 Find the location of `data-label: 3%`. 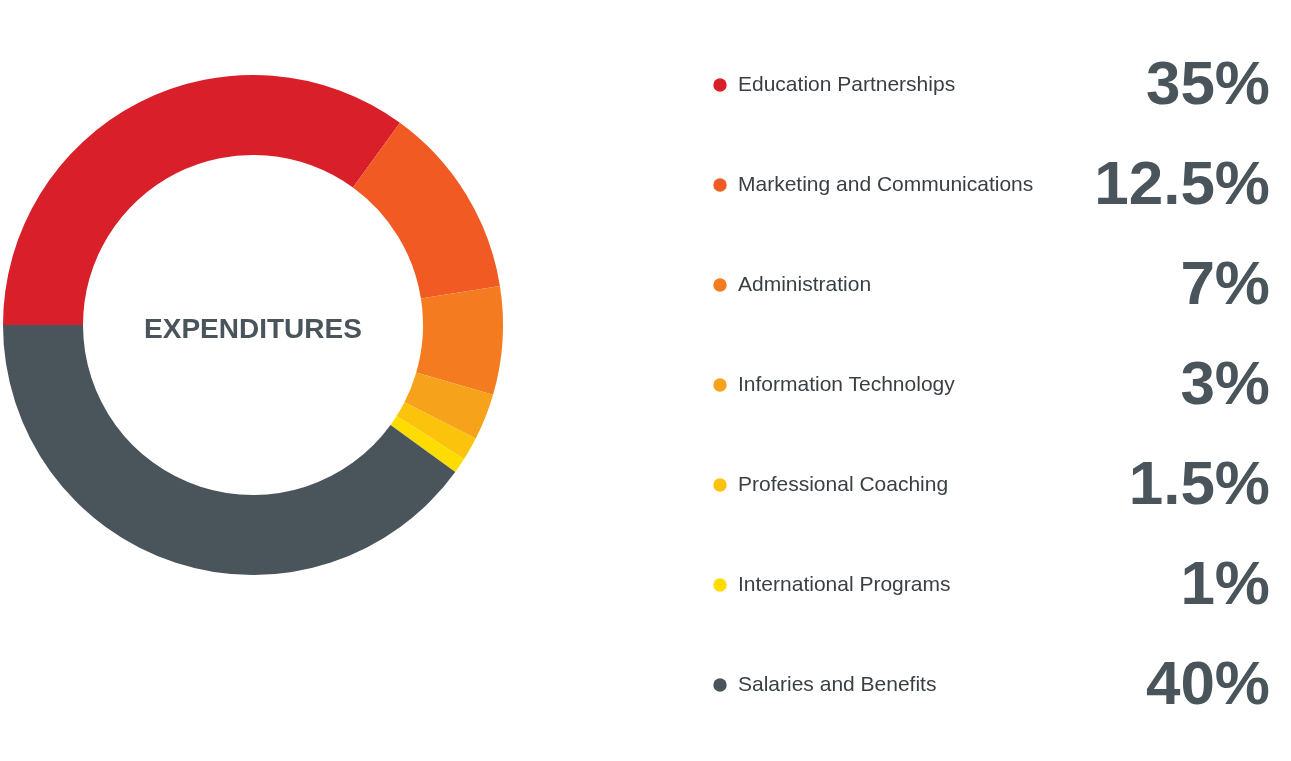

data-label: 3% is located at coordinates (1225, 382).